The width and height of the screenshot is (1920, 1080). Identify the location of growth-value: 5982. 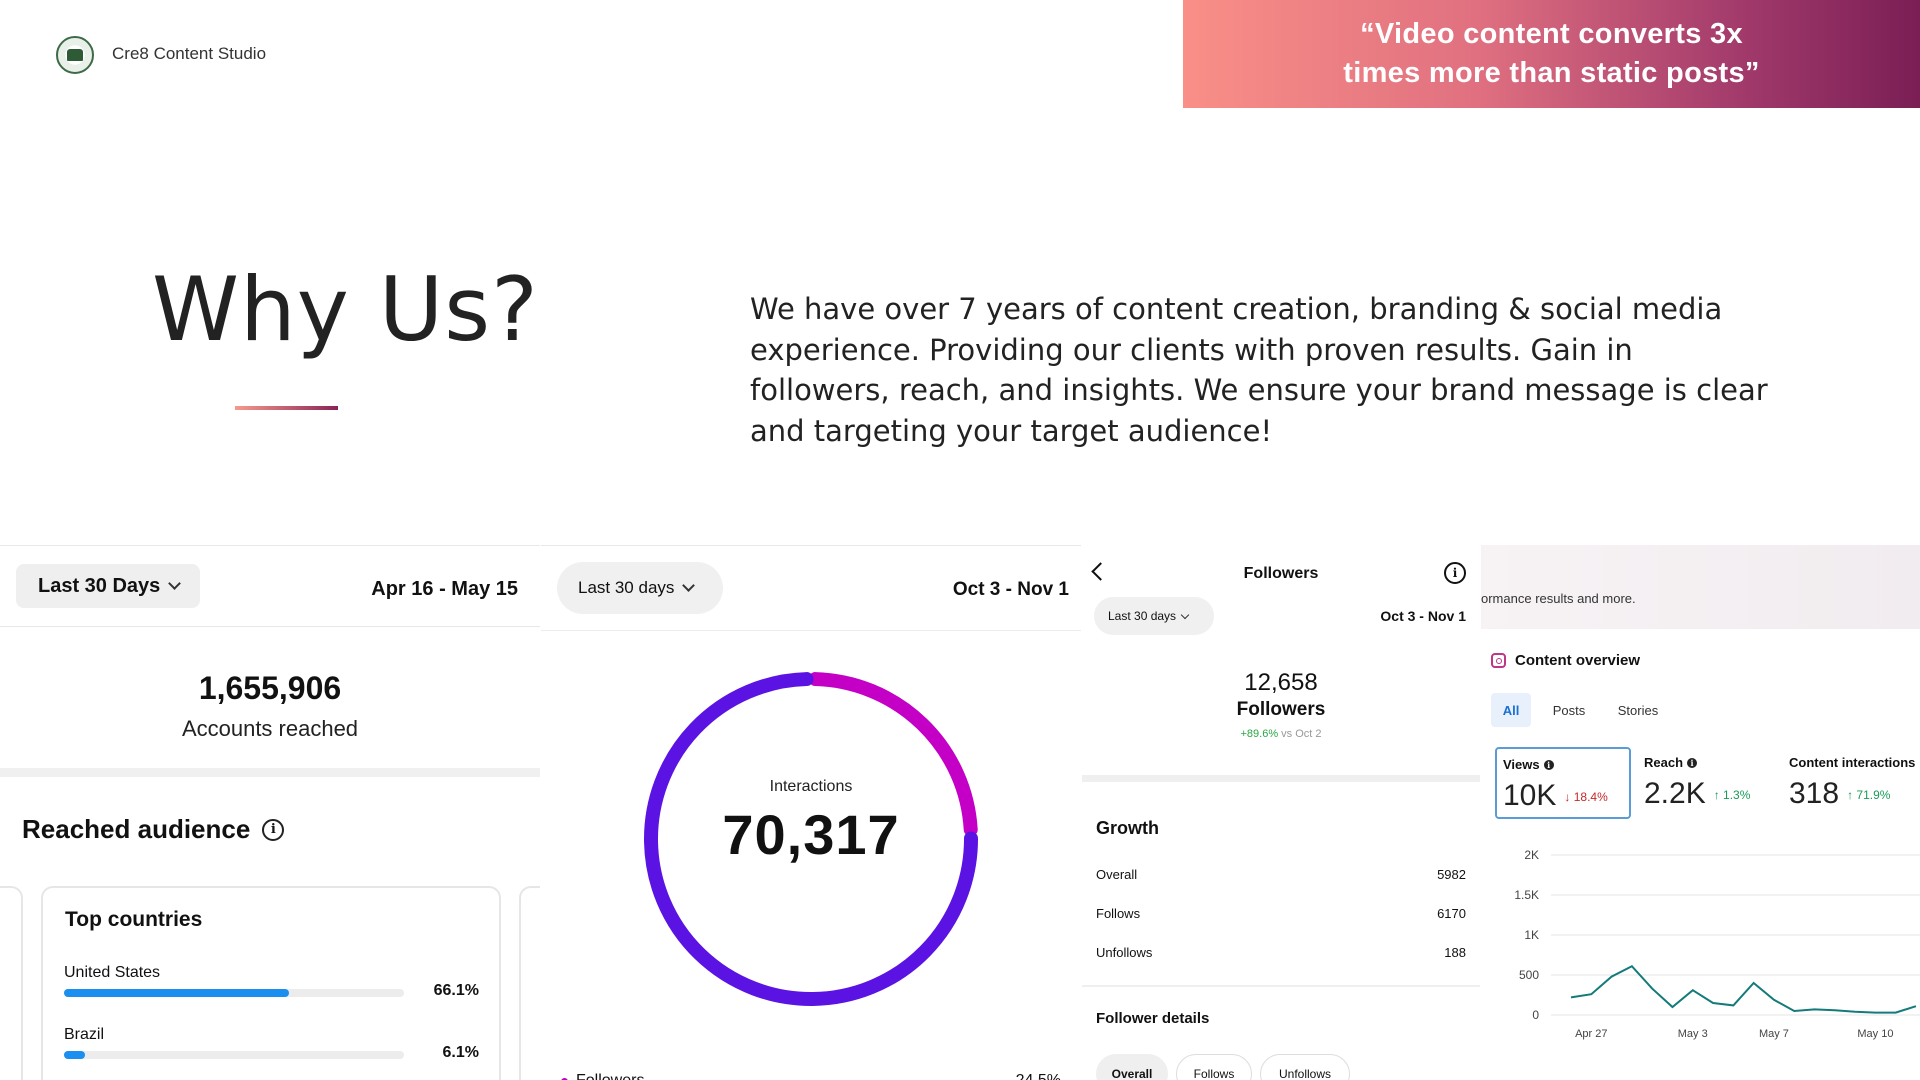
(1451, 874).